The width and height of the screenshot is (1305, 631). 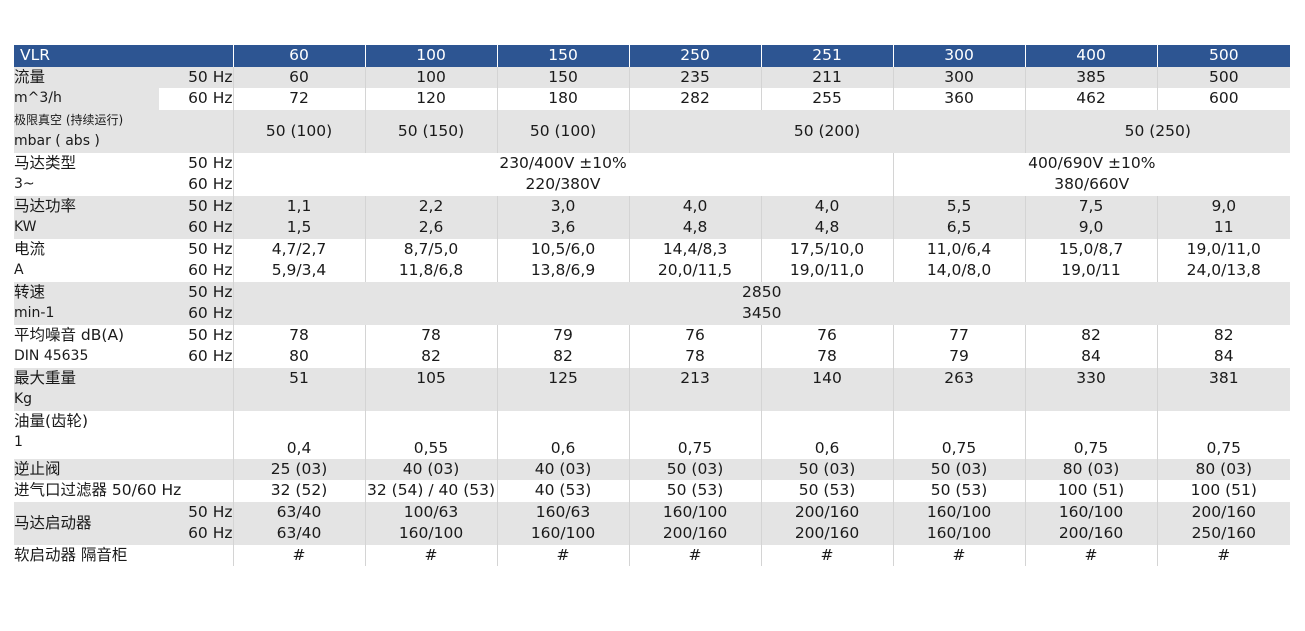 What do you see at coordinates (1223, 534) in the screenshot?
I see `cell: 250/160` at bounding box center [1223, 534].